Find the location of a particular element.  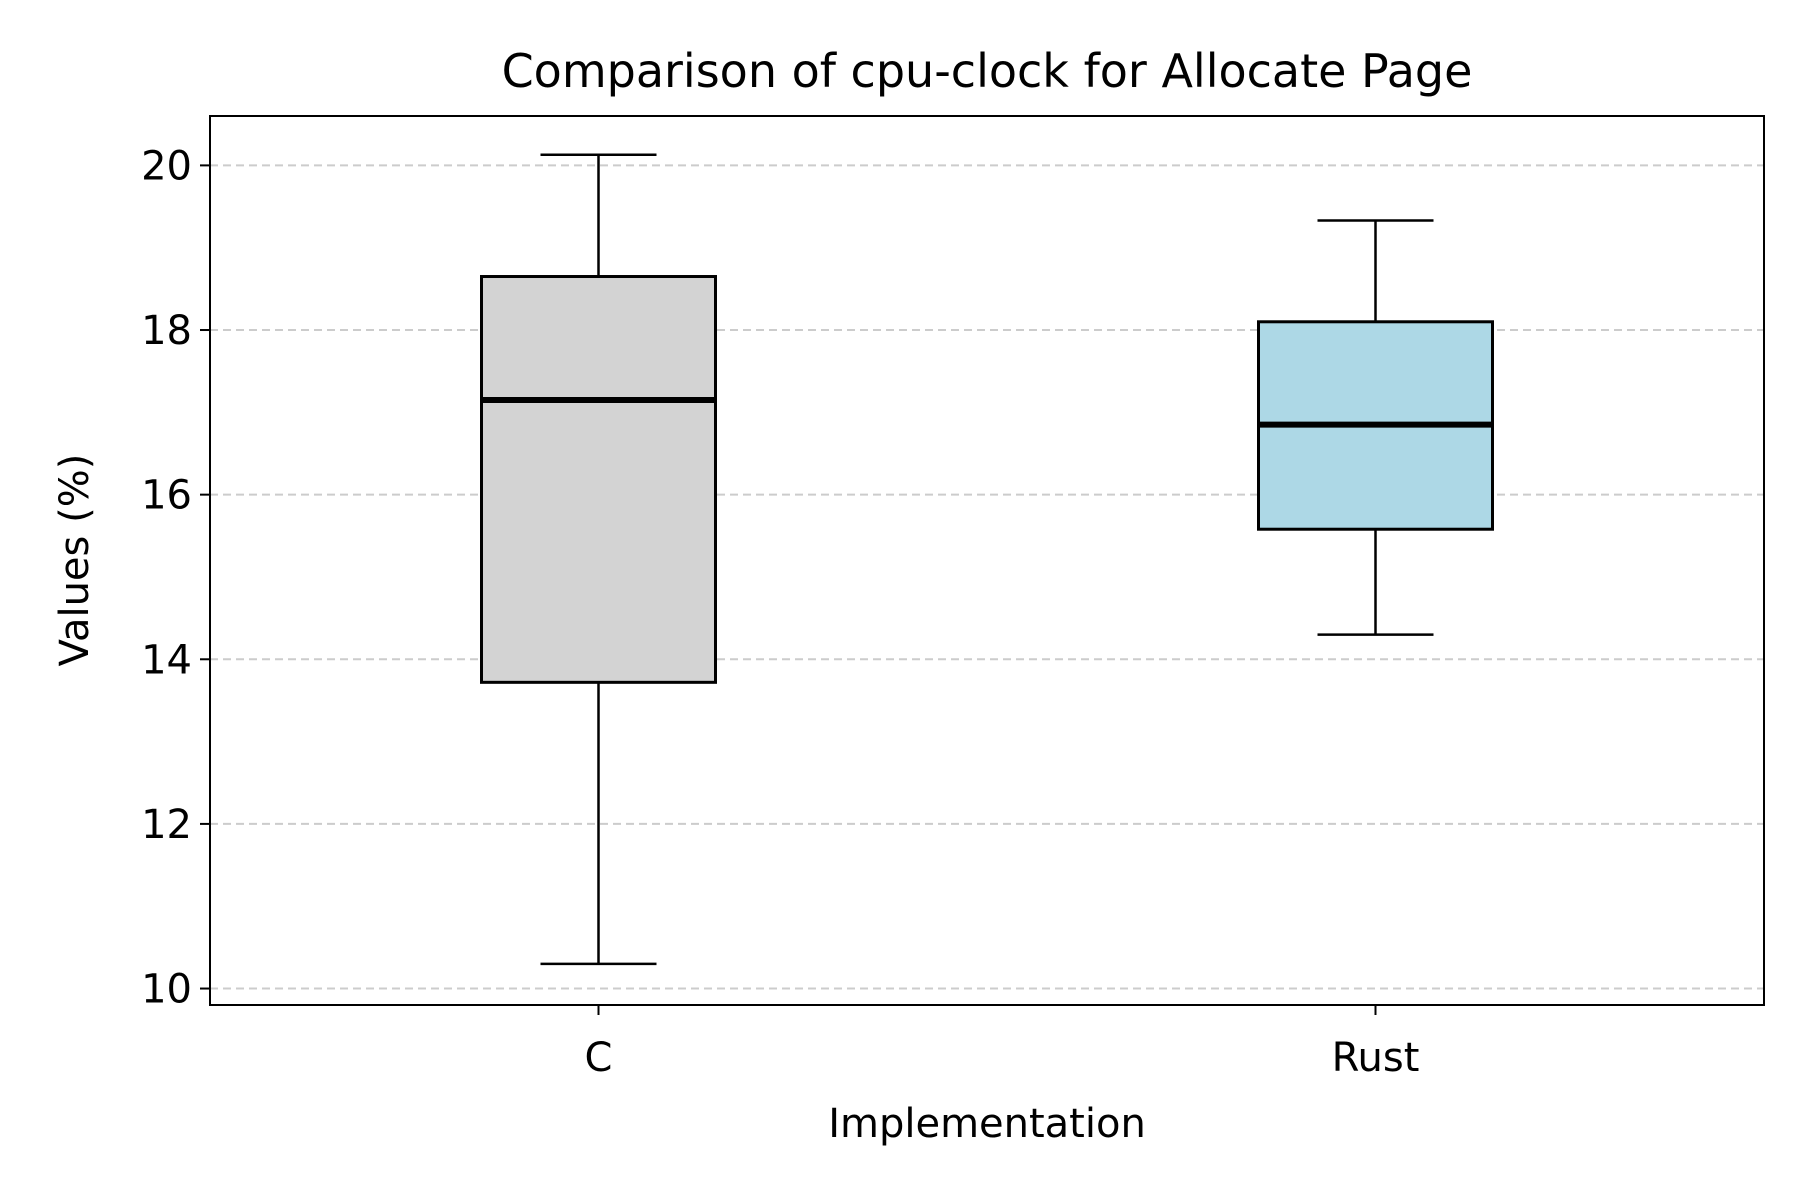

x-tick-label: Rust is located at coordinates (1376, 1058).